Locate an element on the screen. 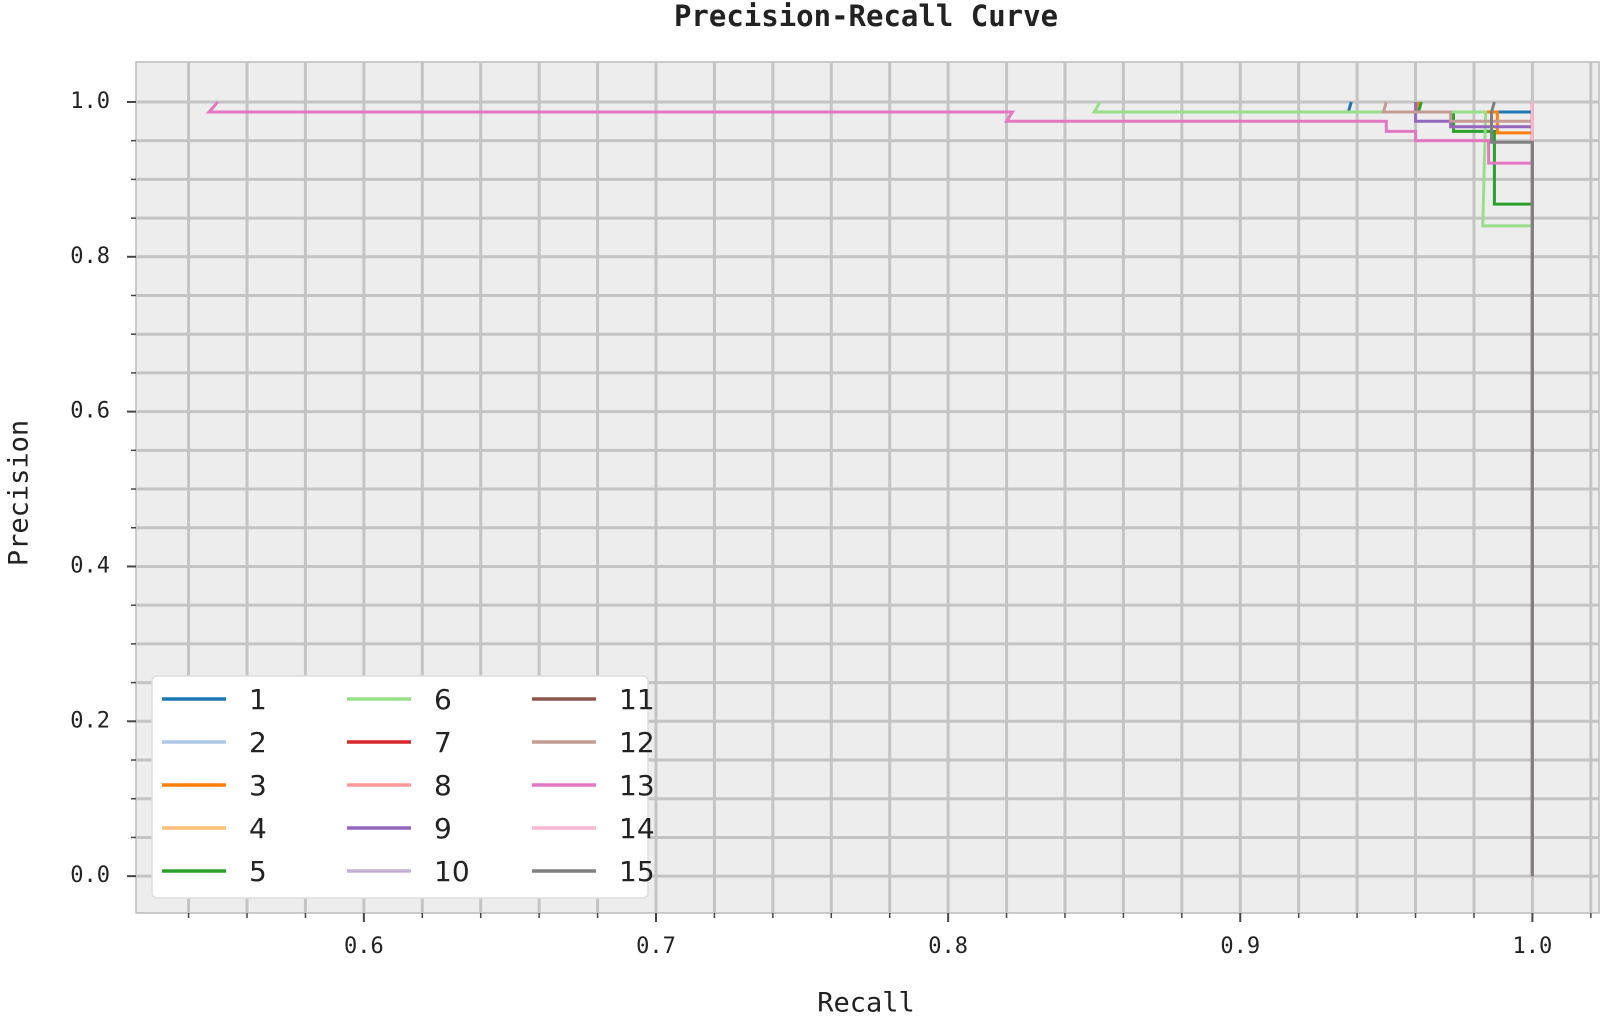 The height and width of the screenshot is (1025, 1604). y-tick-label: 0.6 is located at coordinates (90, 411).